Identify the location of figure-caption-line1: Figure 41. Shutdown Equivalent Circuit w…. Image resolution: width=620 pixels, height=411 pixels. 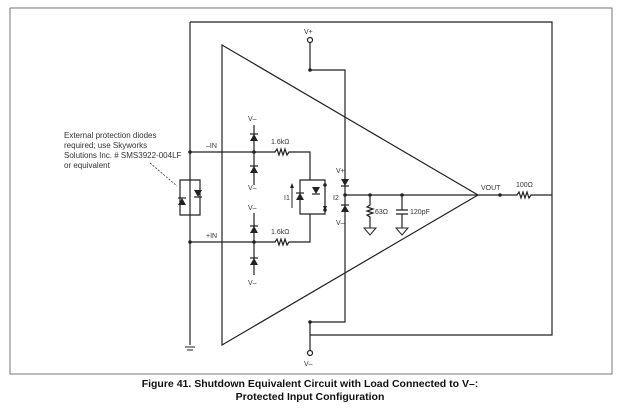
(310, 384).